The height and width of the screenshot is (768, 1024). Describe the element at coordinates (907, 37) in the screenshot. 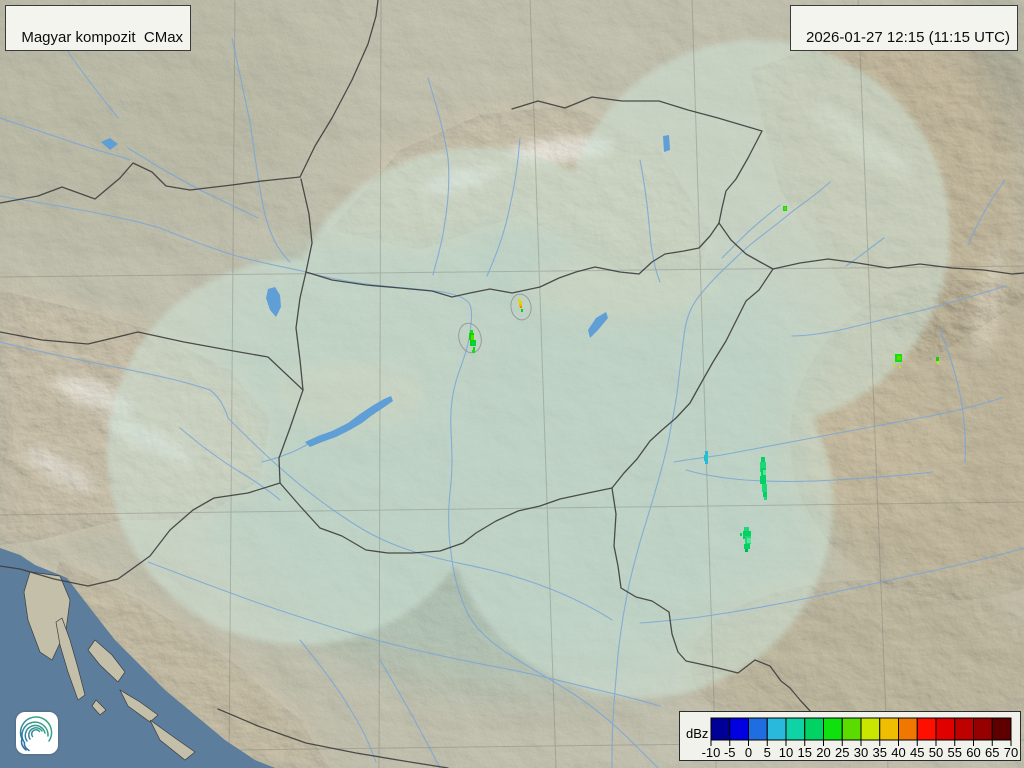

I see `timestamp: 2026-01-27 12:15 (11:15 UTC)` at that location.